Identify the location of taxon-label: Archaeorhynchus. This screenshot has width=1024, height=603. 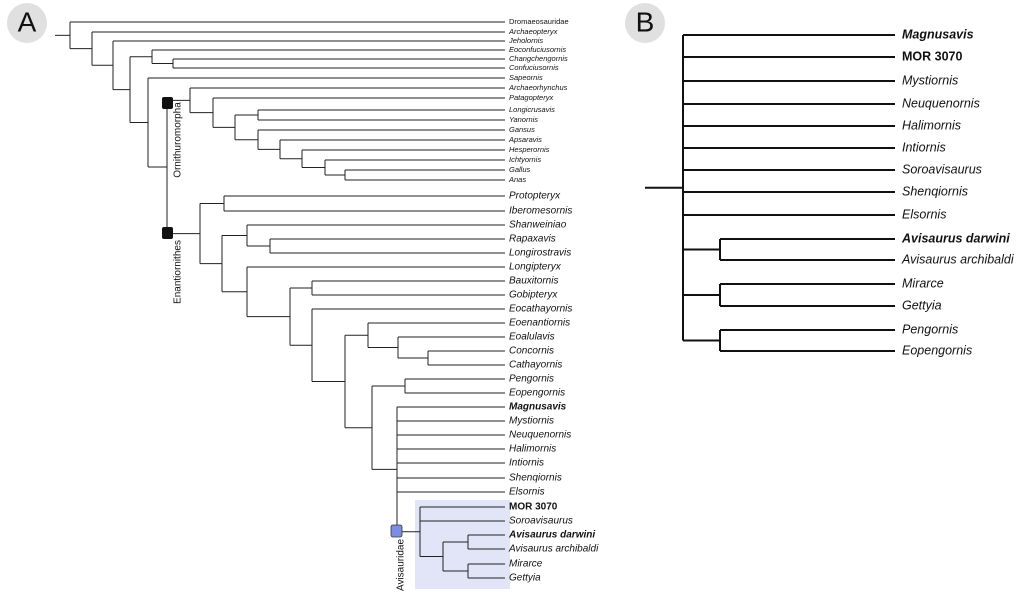
(538, 87).